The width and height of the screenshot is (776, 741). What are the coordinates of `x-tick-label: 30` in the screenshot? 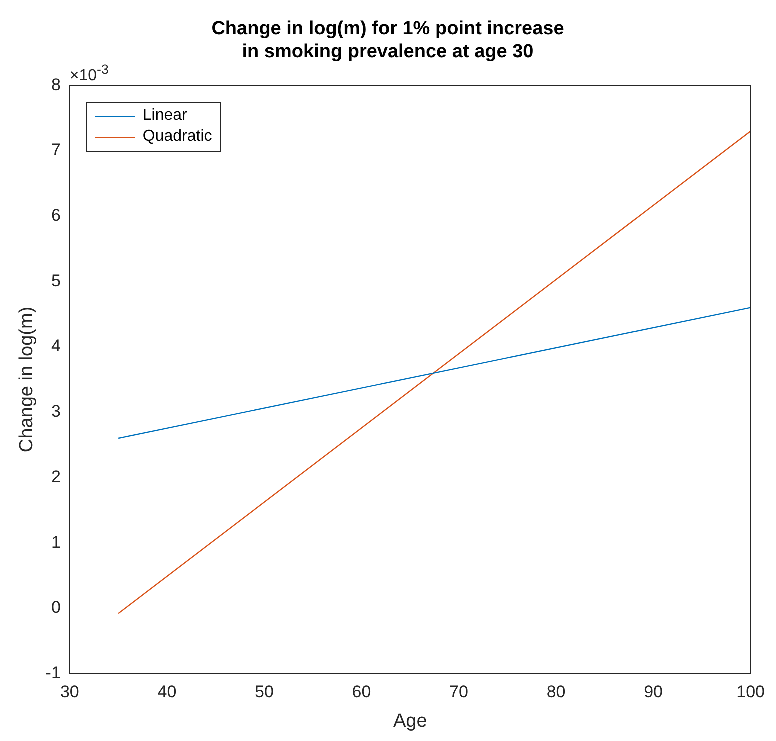 It's located at (70, 692).